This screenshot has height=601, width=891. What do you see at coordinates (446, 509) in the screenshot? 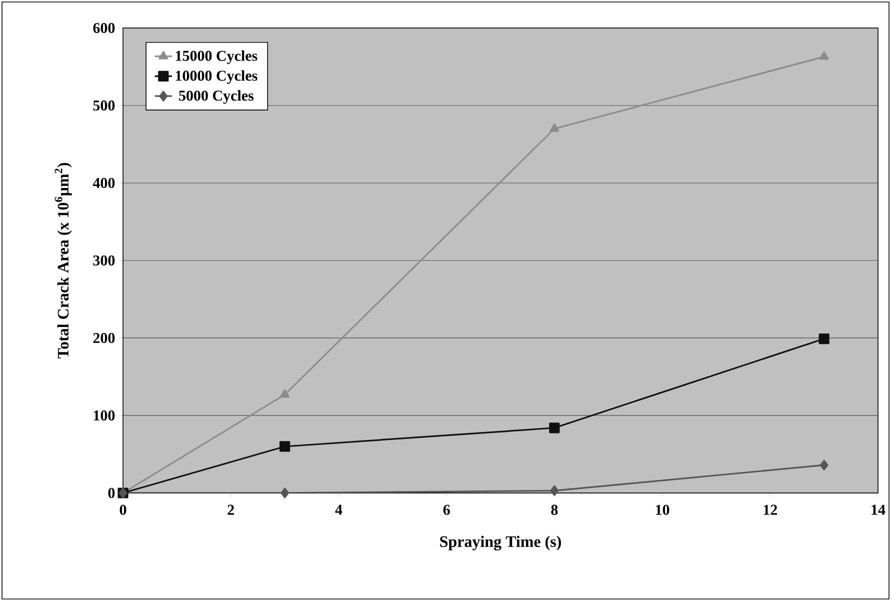
I see `x-tick-label: 6` at bounding box center [446, 509].